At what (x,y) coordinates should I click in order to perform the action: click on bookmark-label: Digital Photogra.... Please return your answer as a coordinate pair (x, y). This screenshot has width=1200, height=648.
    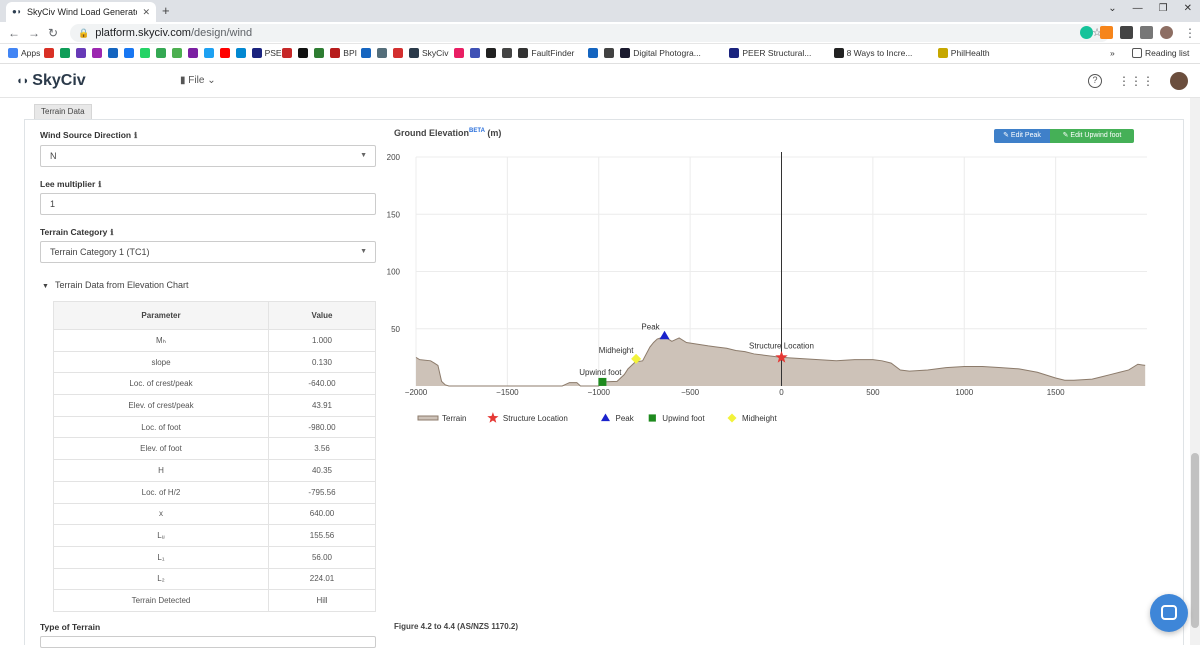
    Looking at the image, I should click on (667, 53).